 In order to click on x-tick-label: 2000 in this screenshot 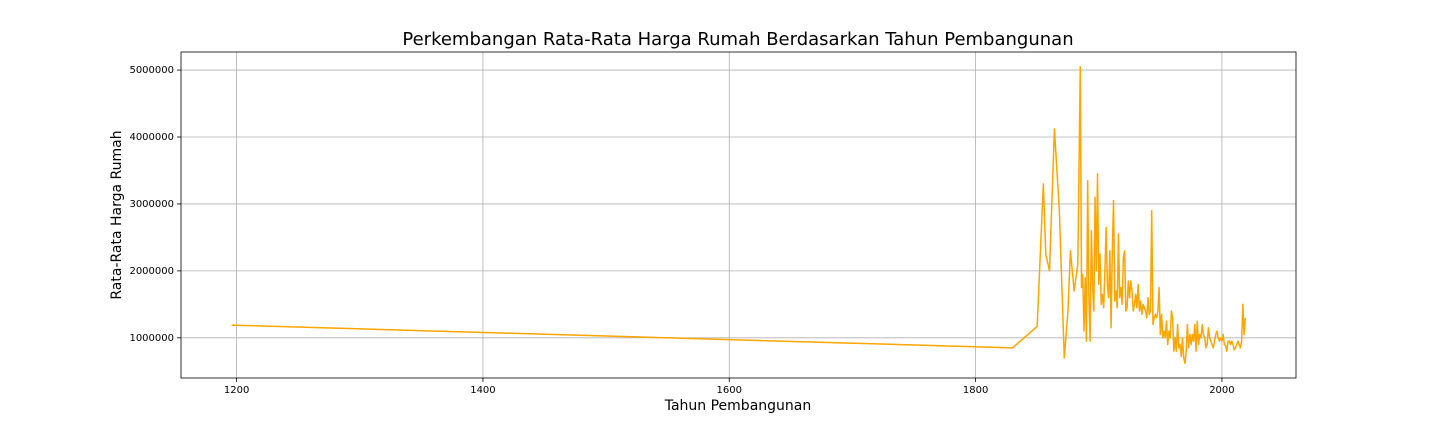, I will do `click(1221, 390)`.